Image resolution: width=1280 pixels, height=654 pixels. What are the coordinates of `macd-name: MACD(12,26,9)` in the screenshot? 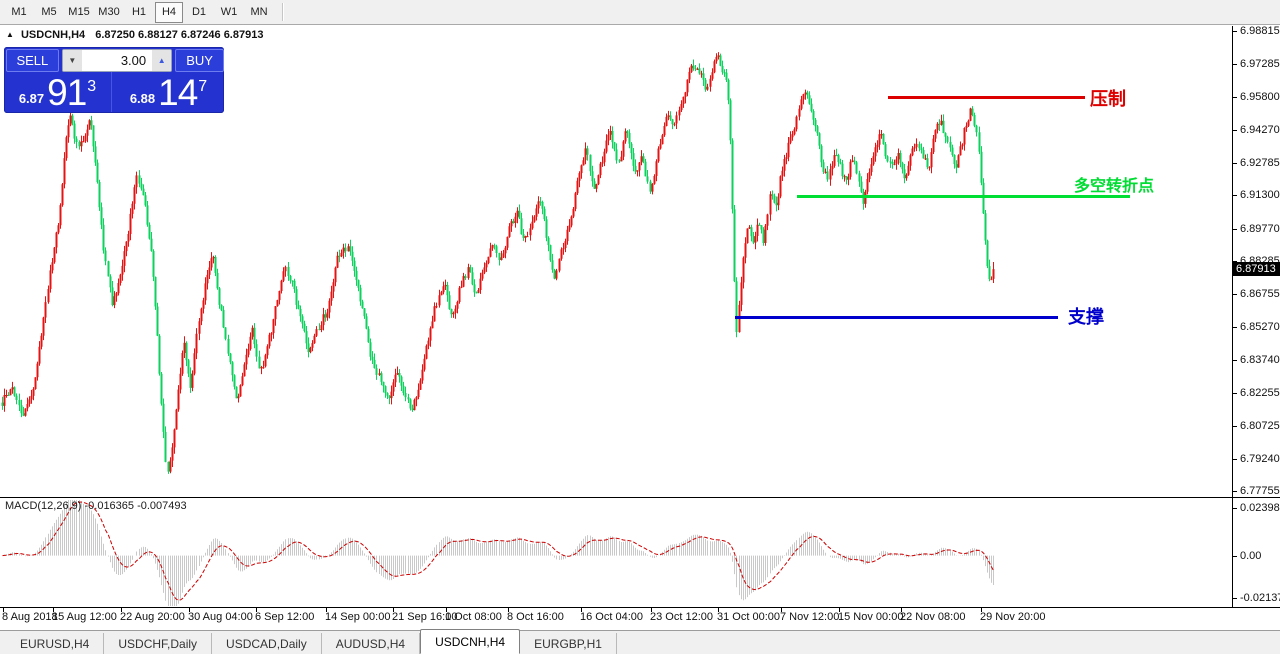 It's located at (43, 506).